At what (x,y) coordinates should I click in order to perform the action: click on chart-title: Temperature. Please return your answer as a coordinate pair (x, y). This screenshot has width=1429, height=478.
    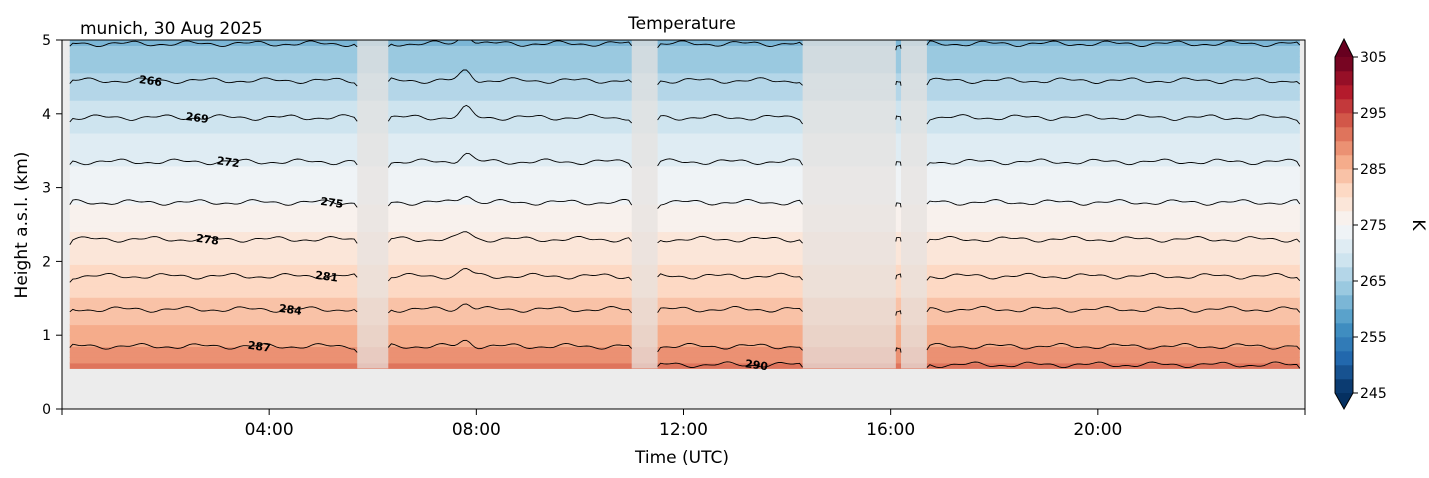
    Looking at the image, I should click on (681, 24).